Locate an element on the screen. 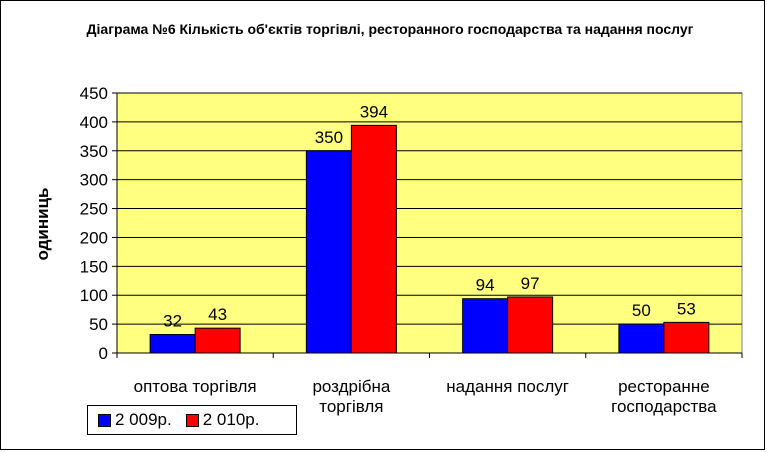  x-tick-label: надання послуг is located at coordinates (507, 386).